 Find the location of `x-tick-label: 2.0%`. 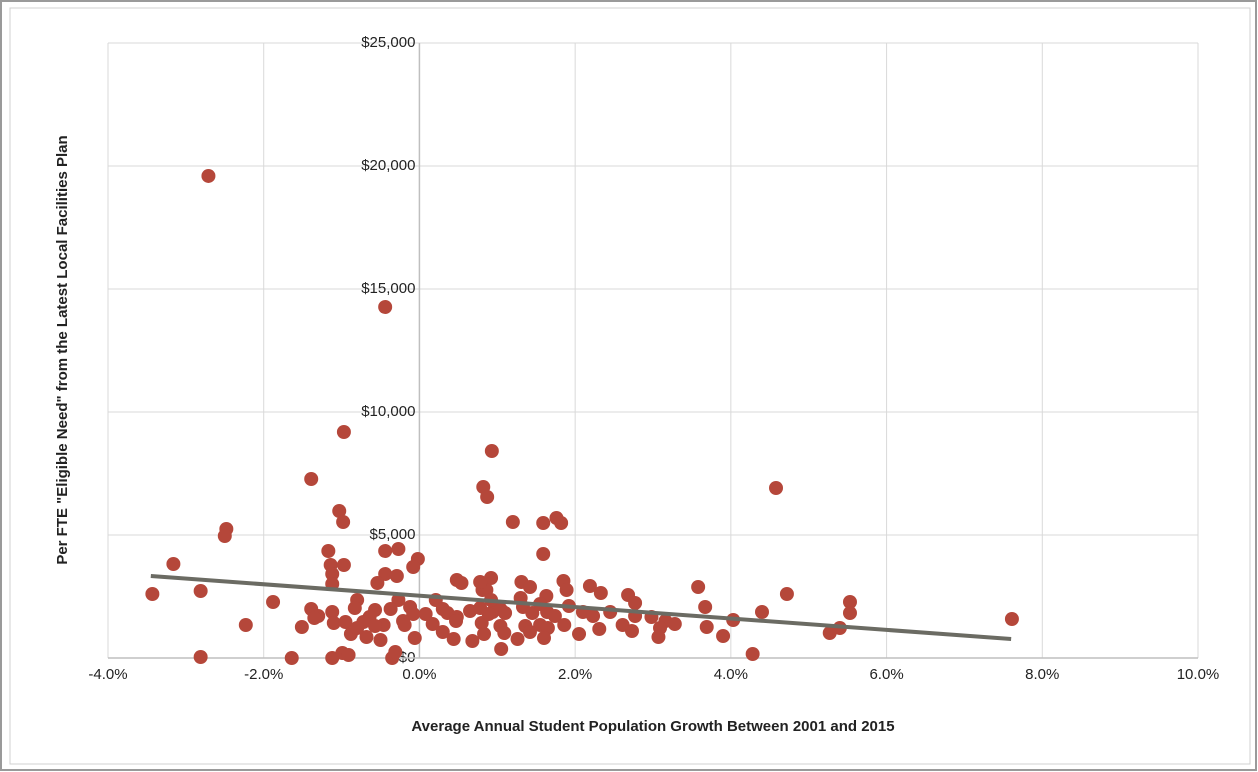

x-tick-label: 2.0% is located at coordinates (575, 674).